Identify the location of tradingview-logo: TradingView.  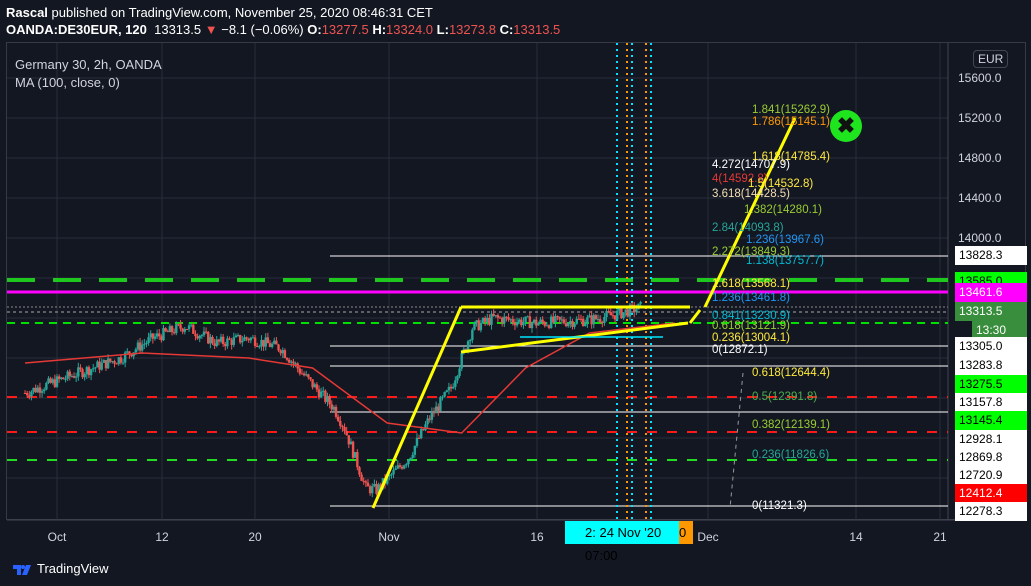
(60, 568).